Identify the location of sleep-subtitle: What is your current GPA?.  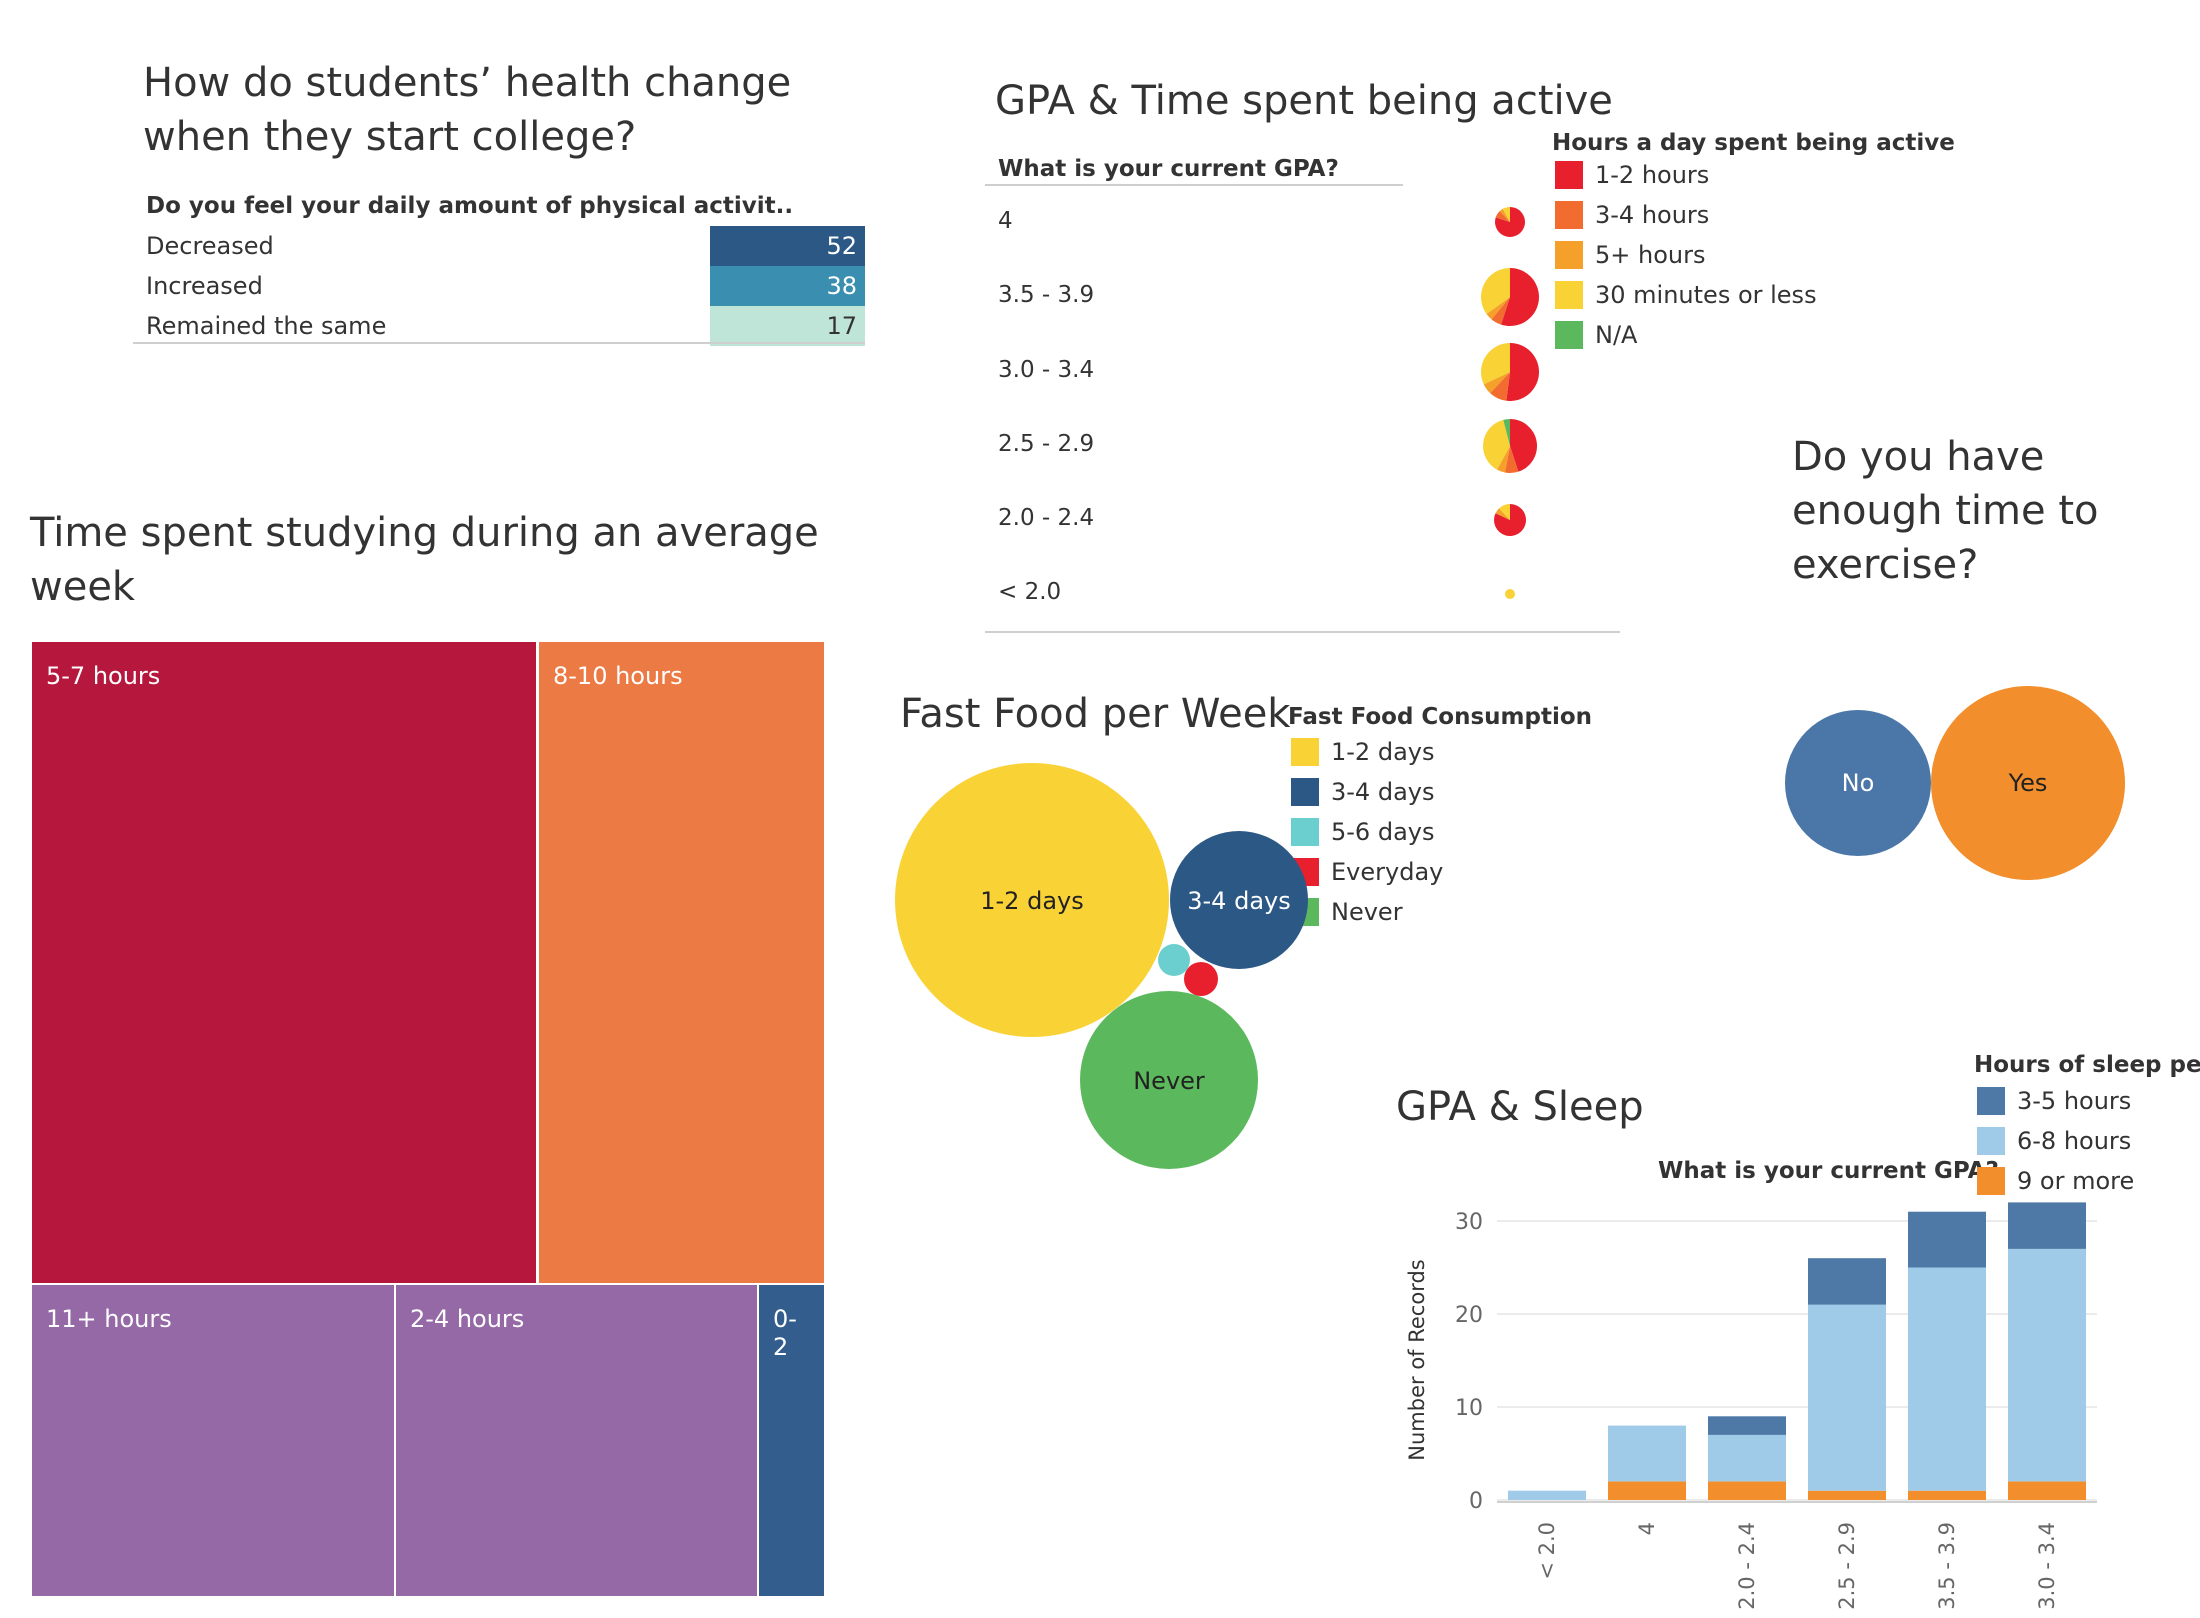
(1828, 1171).